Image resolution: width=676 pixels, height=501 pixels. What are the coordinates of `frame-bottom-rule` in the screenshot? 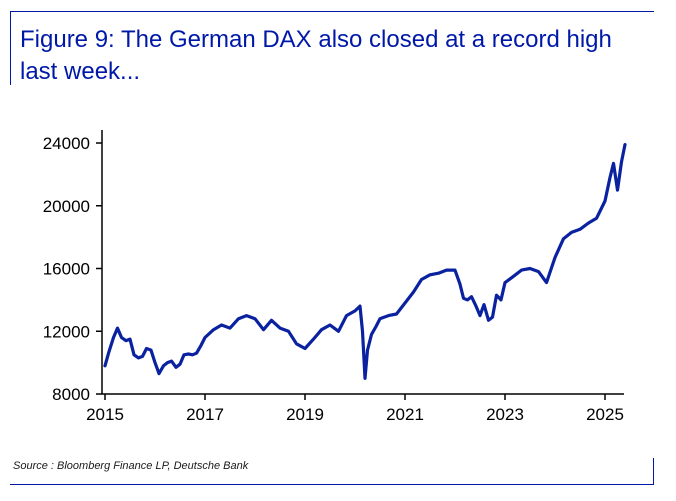 It's located at (332, 484).